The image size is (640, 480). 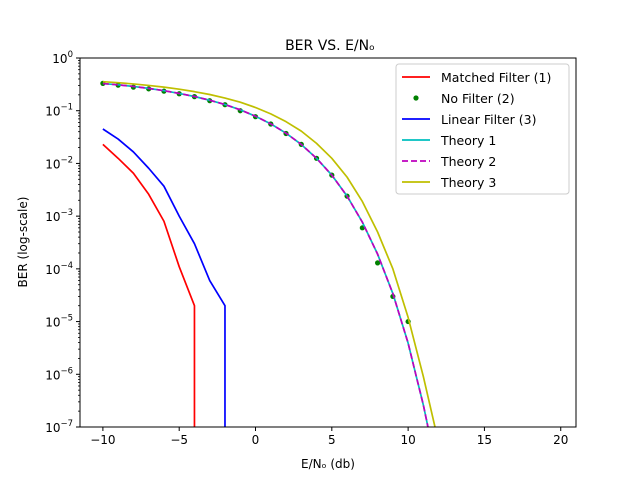 I want to click on x-tick-label: 10, so click(x=407, y=440).